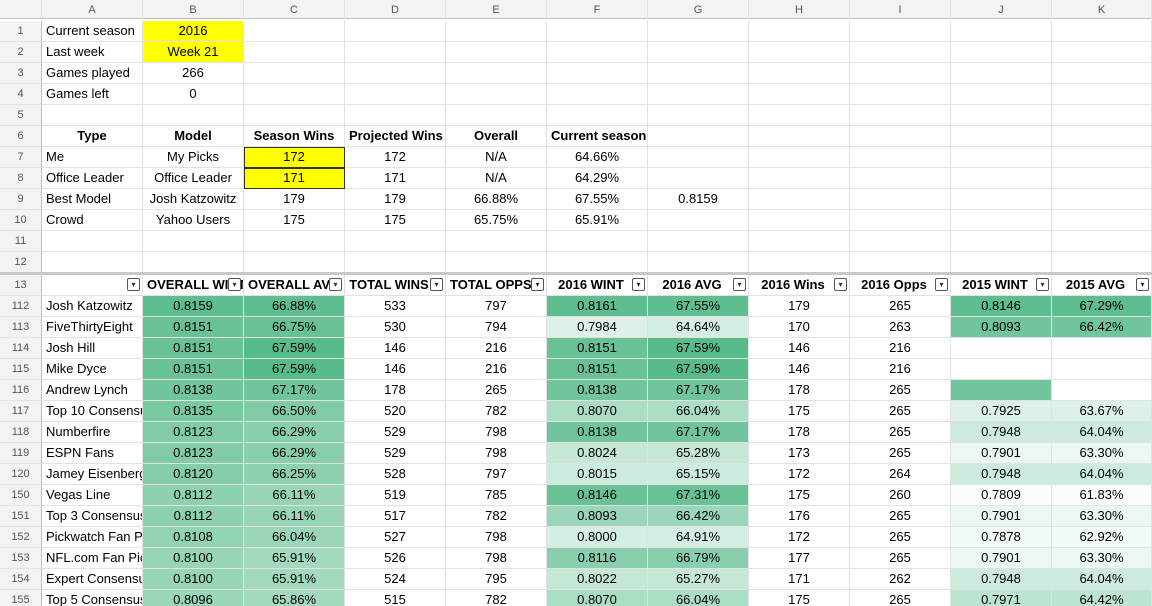 This screenshot has height=606, width=1152. Describe the element at coordinates (1001, 390) in the screenshot. I see `metric-cell` at that location.